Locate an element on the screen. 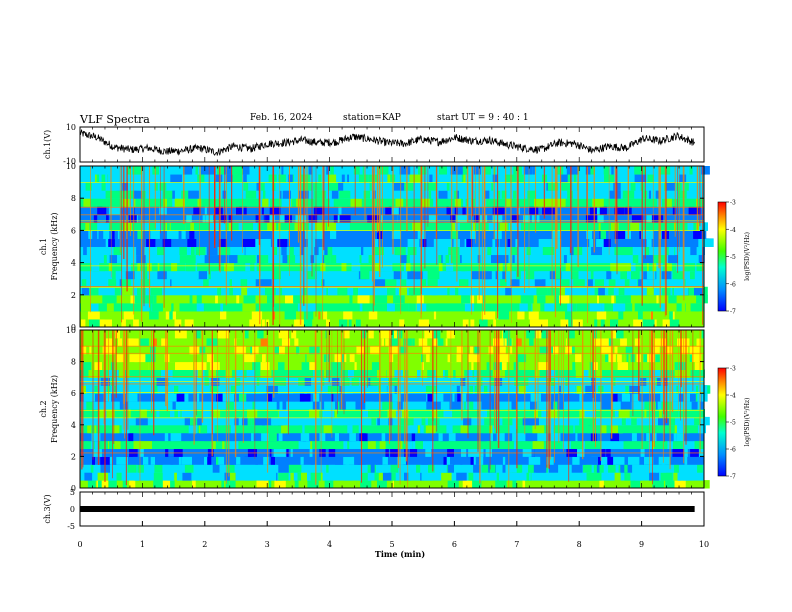 This screenshot has width=792, height=612. ch2-colorbar-tick-label: -5 is located at coordinates (733, 423).